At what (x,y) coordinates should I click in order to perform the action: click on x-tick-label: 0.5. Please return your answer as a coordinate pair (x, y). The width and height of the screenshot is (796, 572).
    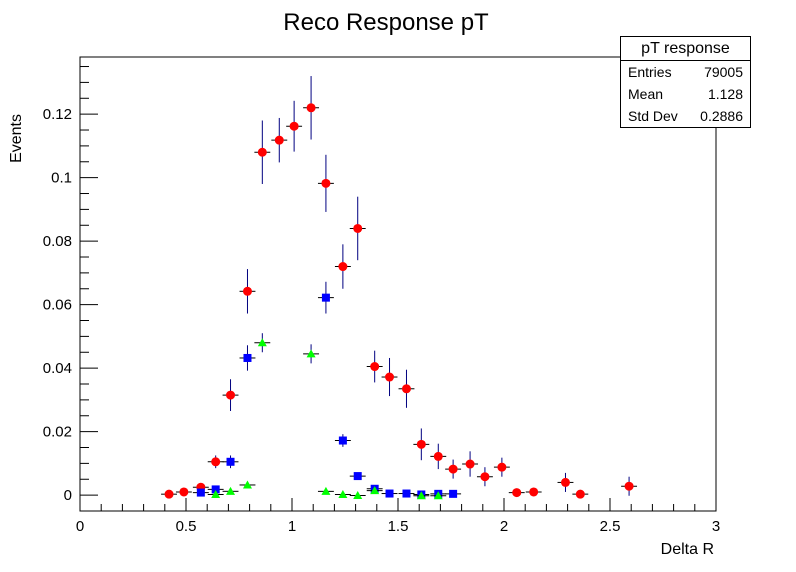
    Looking at the image, I should click on (186, 526).